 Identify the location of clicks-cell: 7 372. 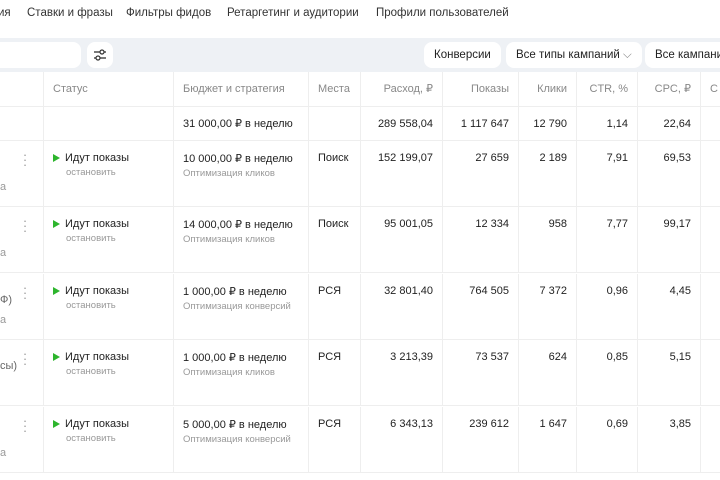
(547, 306).